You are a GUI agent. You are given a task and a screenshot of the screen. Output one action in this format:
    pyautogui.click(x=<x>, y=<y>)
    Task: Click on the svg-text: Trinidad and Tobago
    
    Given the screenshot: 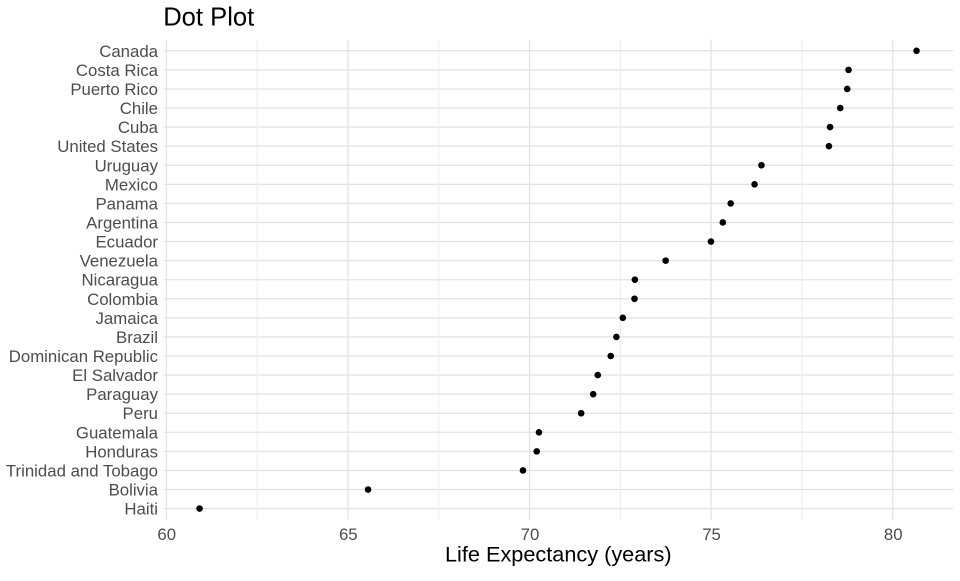 What is the action you would take?
    pyautogui.click(x=82, y=470)
    